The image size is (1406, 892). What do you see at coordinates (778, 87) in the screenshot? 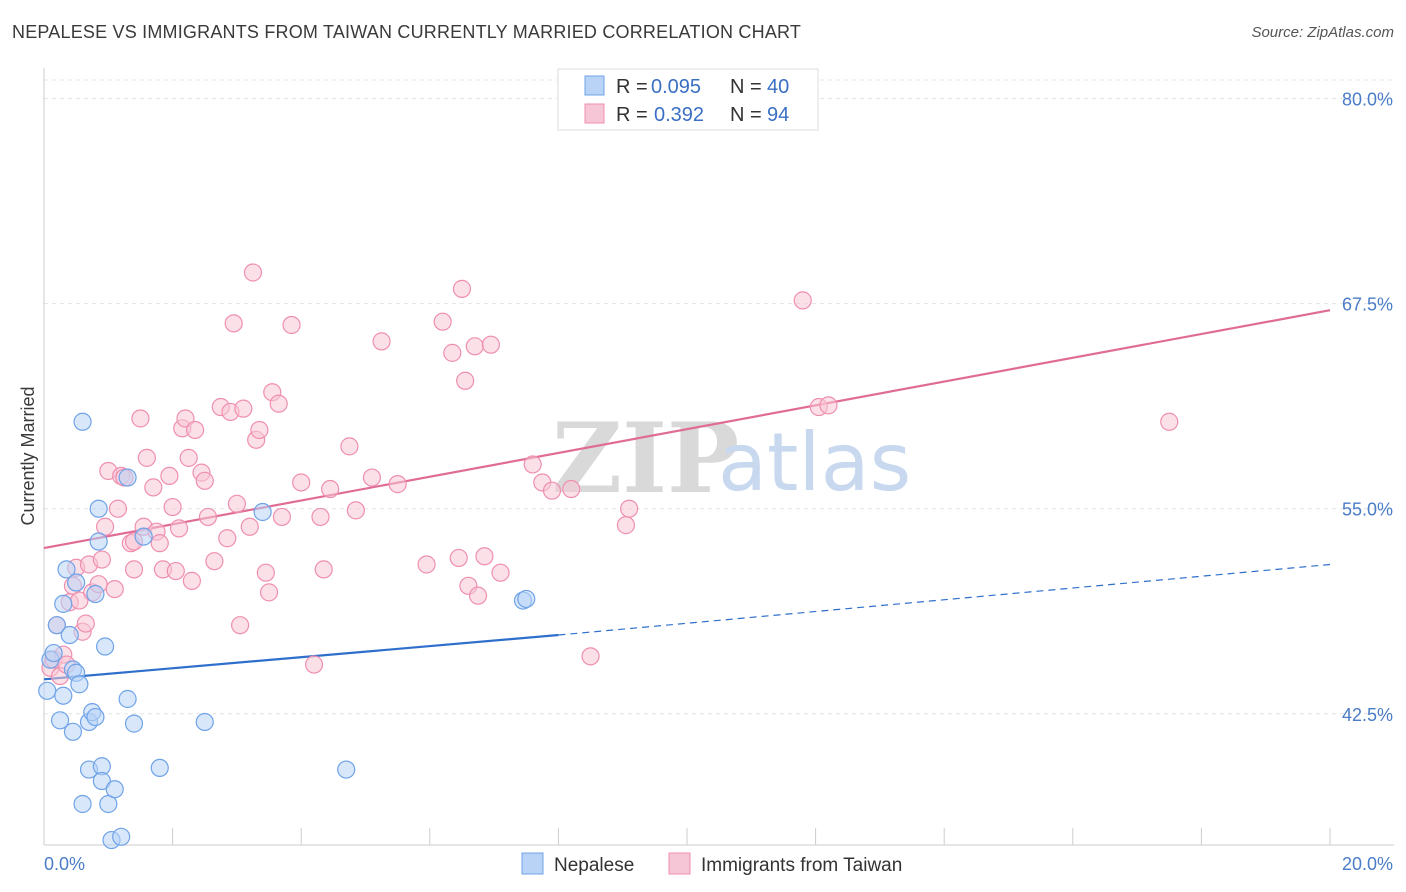
I see `legend-n-value-1: 40` at bounding box center [778, 87].